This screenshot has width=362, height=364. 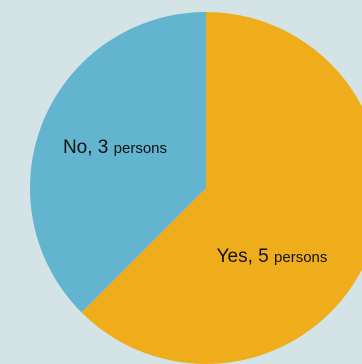 What do you see at coordinates (115, 147) in the screenshot?
I see `slice-label-no: No, 3 persons` at bounding box center [115, 147].